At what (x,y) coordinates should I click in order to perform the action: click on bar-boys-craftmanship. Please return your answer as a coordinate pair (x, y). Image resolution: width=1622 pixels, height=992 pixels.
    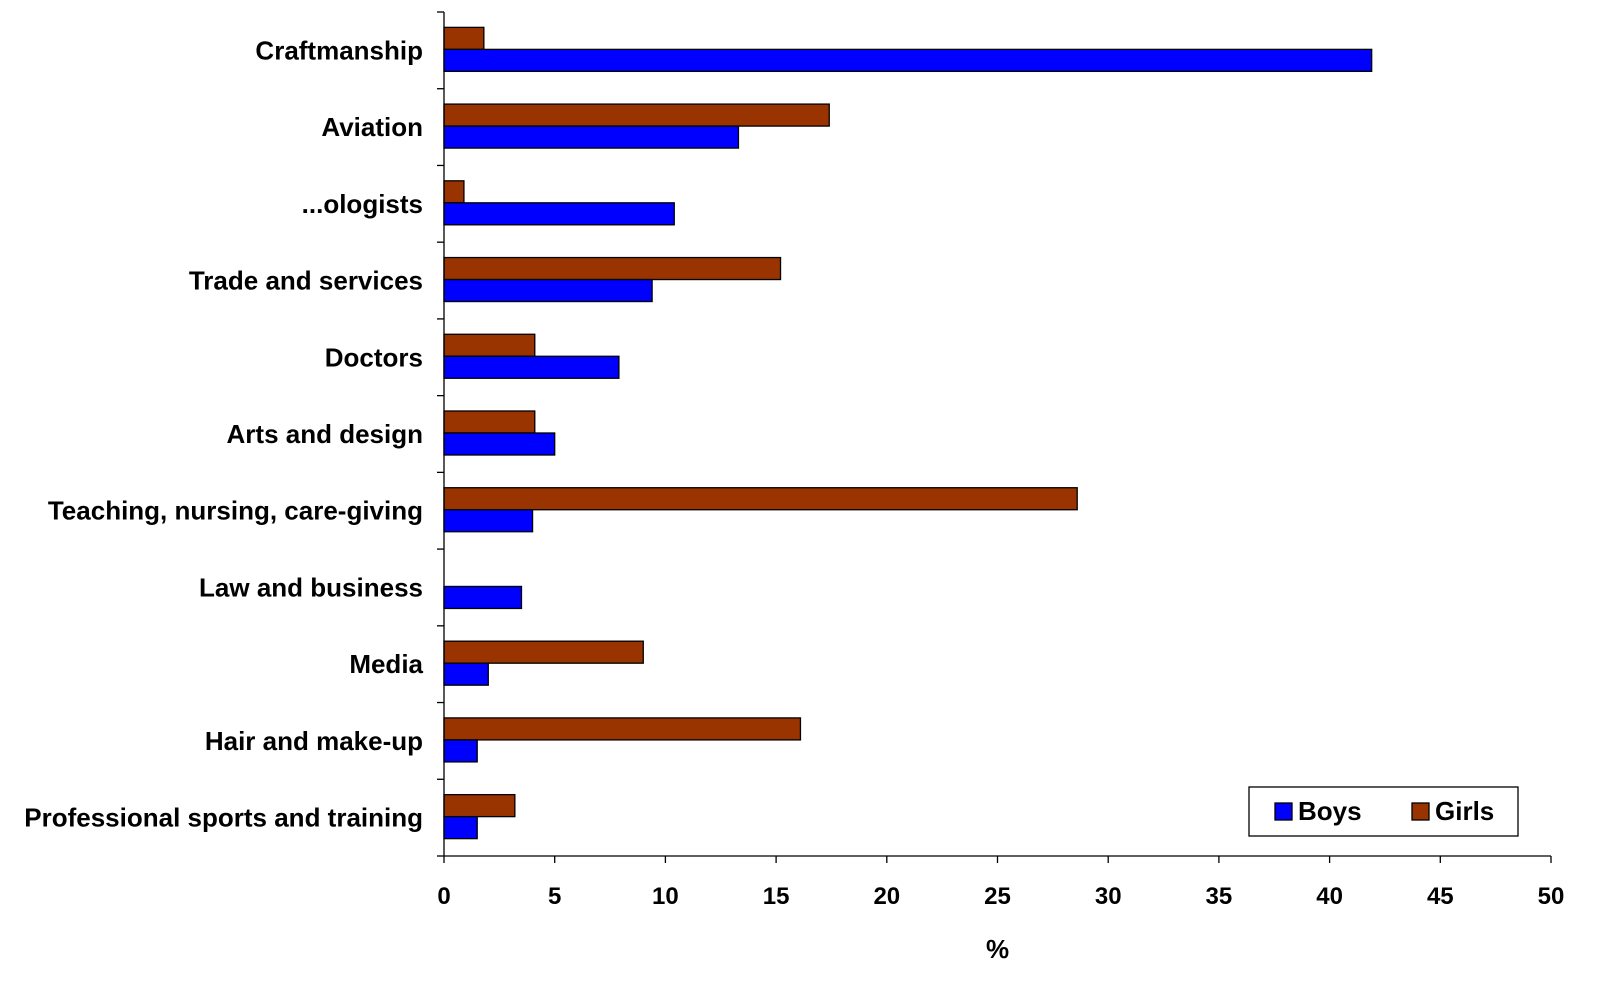
    Looking at the image, I should click on (908, 60).